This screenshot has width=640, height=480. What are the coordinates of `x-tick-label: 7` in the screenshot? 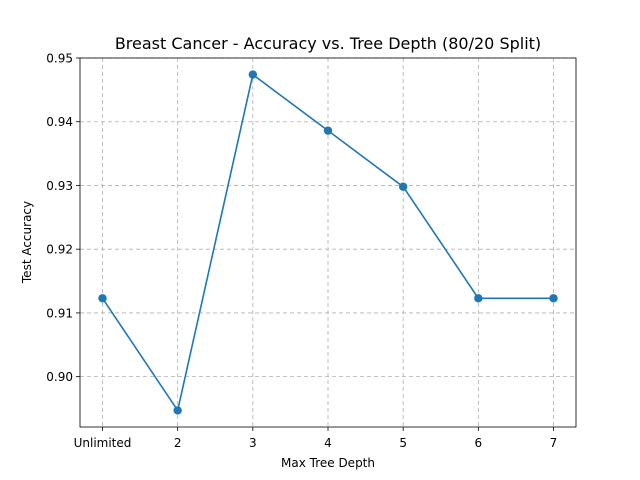 It's located at (554, 443).